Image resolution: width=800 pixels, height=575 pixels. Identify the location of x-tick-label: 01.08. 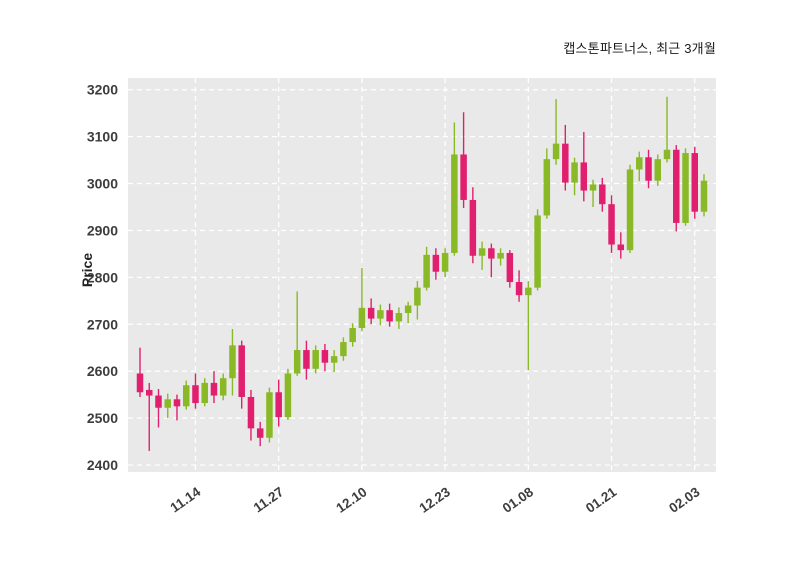
(518, 500).